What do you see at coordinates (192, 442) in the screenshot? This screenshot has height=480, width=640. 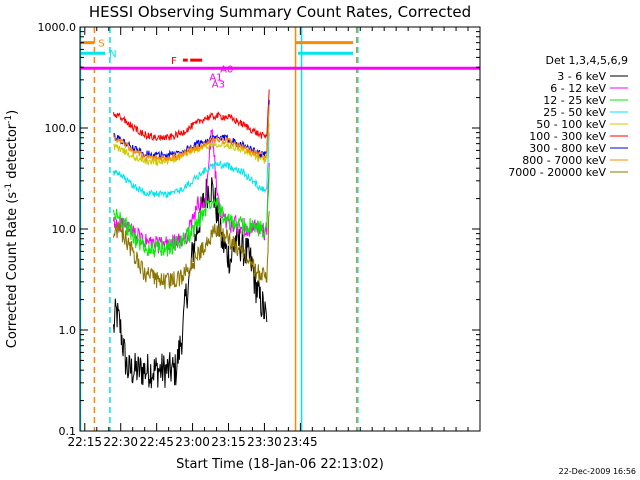 I see `x-tick-label: 23:00` at bounding box center [192, 442].